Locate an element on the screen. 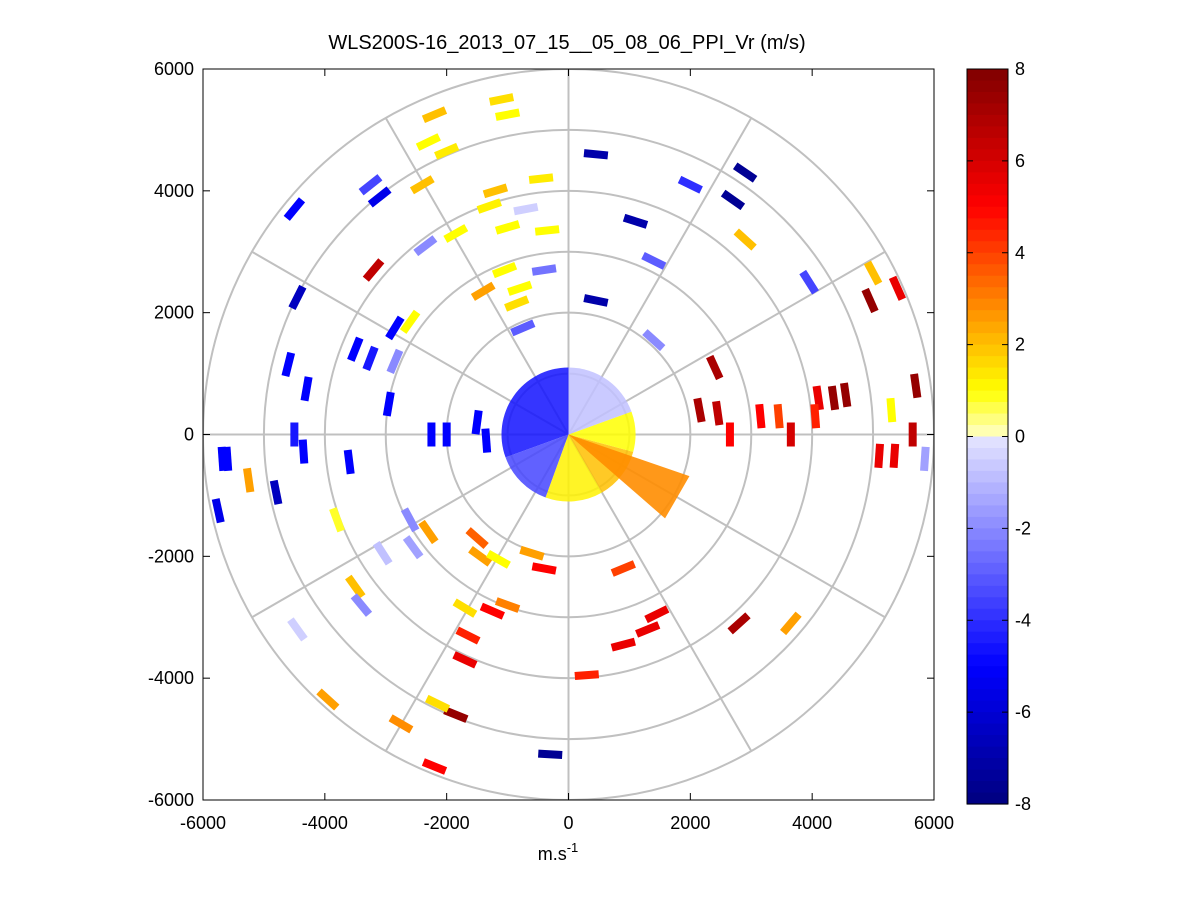  y-tick-label: -2000 is located at coordinates (171, 556).